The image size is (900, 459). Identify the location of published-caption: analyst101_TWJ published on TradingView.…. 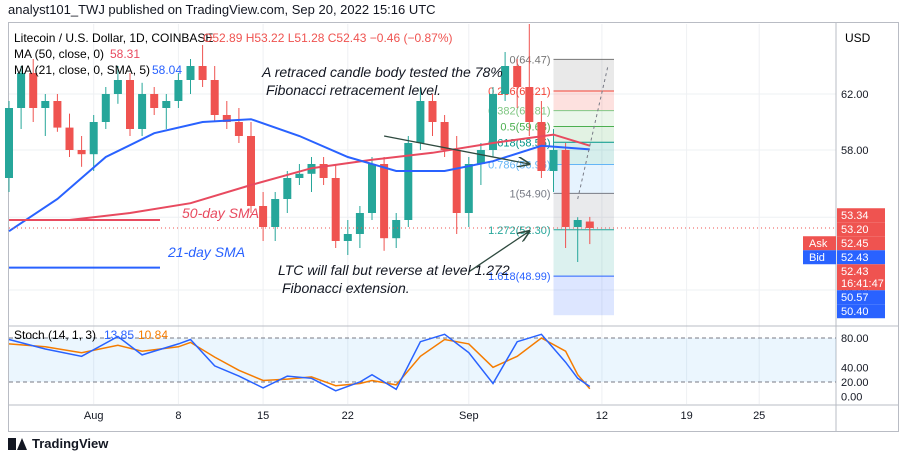
(222, 9).